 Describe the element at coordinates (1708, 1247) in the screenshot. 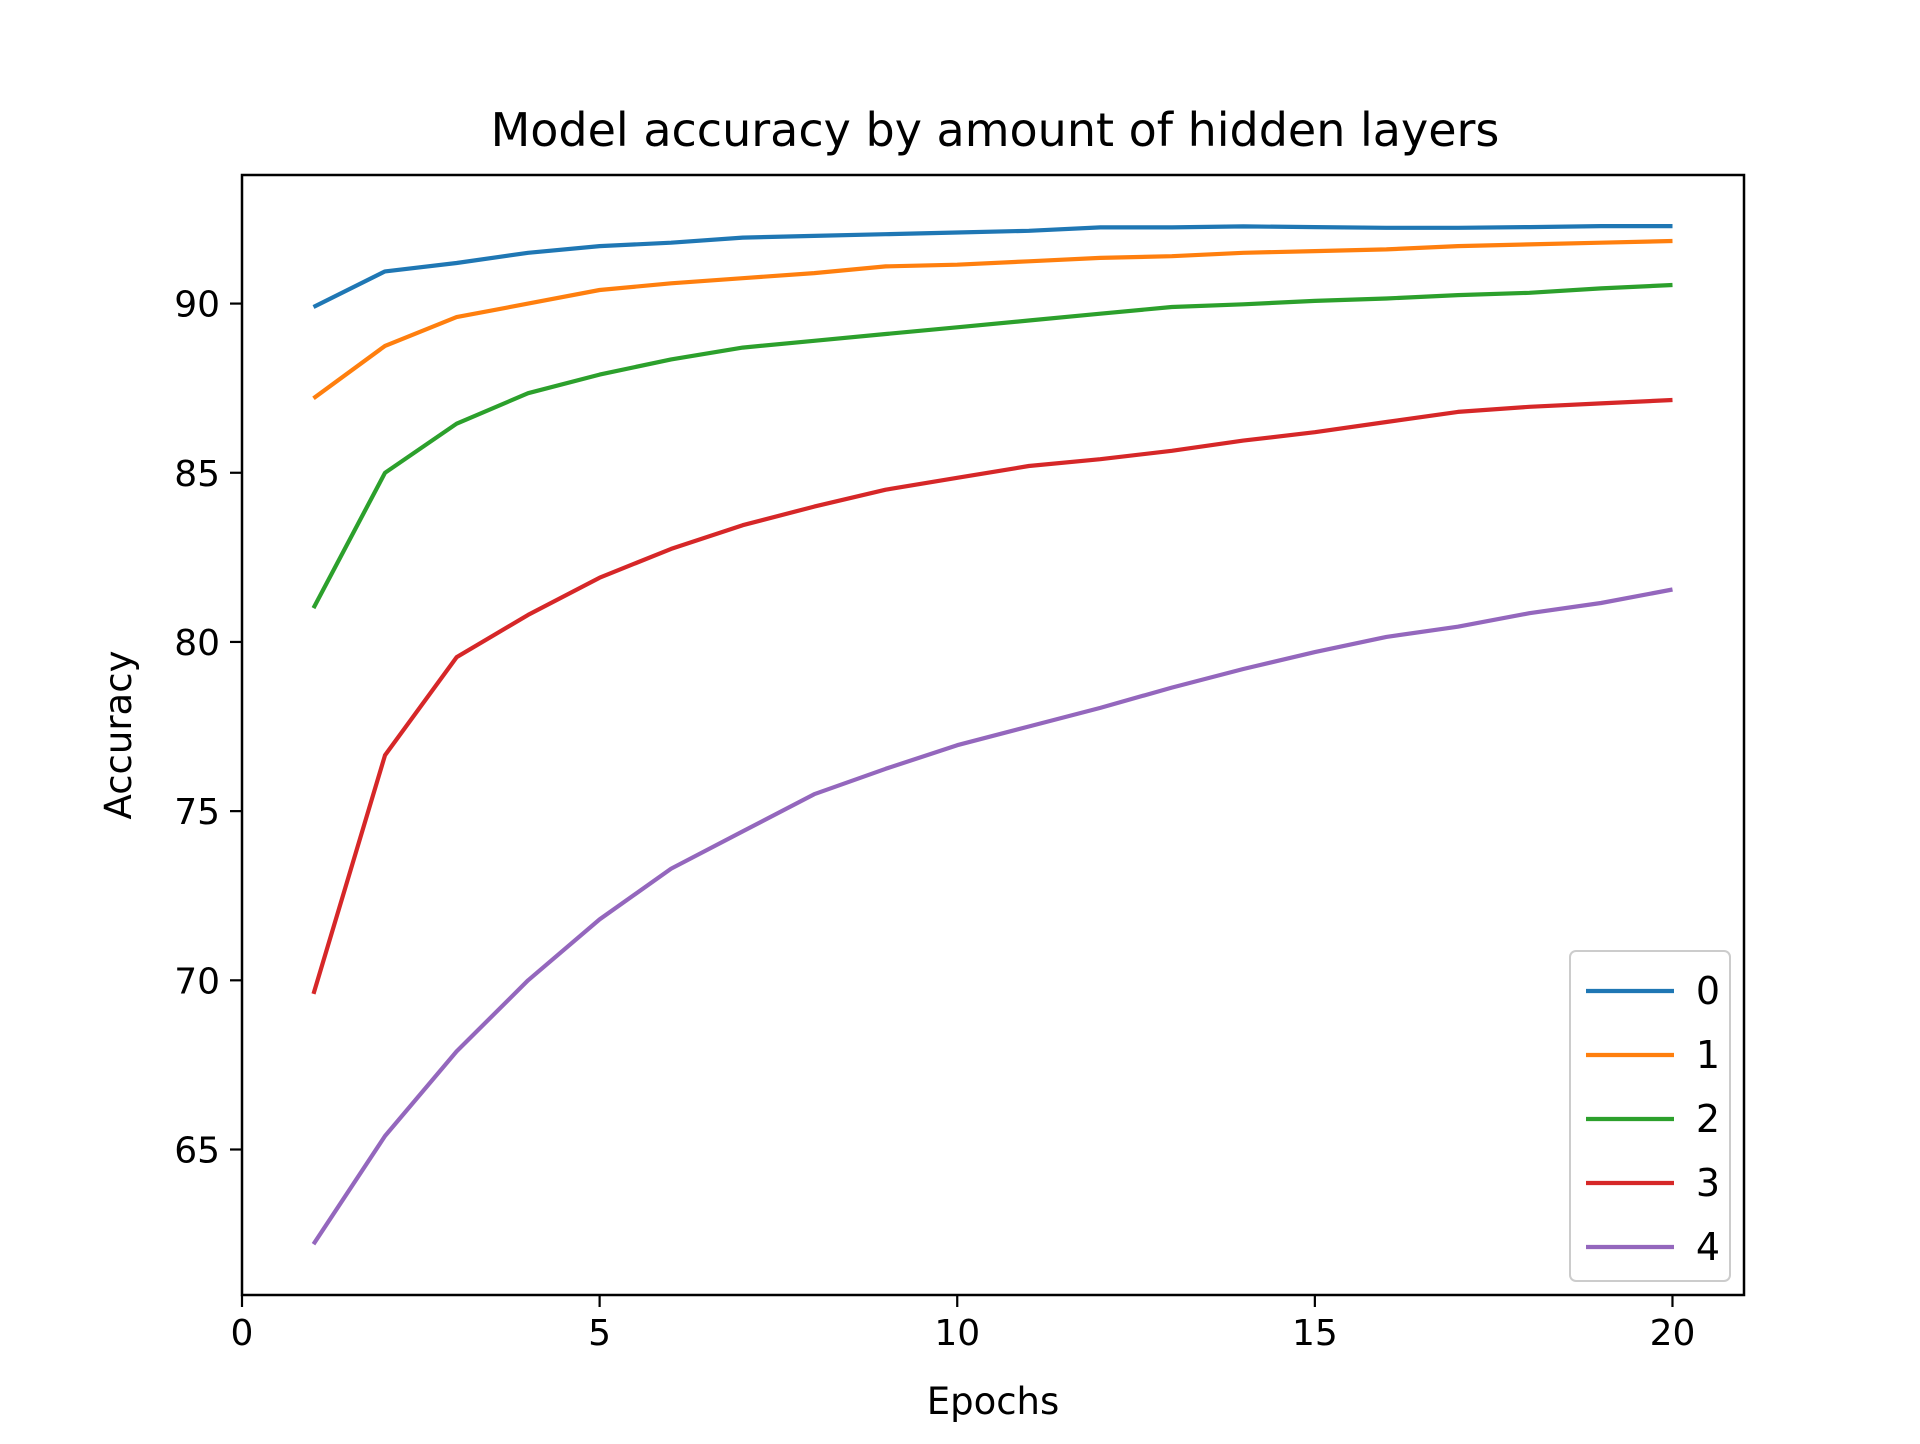

I see `legend-label-4: 4` at that location.